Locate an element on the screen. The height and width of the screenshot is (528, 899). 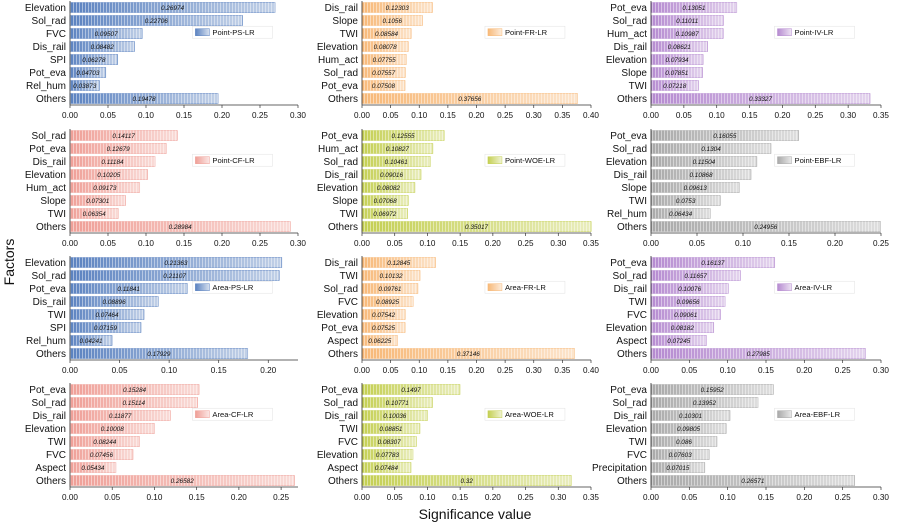
value-label: 0.07068 is located at coordinates (386, 201).